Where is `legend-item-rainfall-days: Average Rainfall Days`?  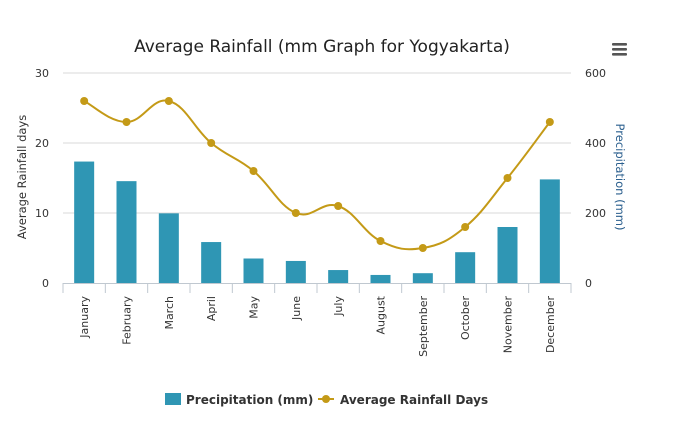 legend-item-rainfall-days: Average Rainfall Days is located at coordinates (403, 400).